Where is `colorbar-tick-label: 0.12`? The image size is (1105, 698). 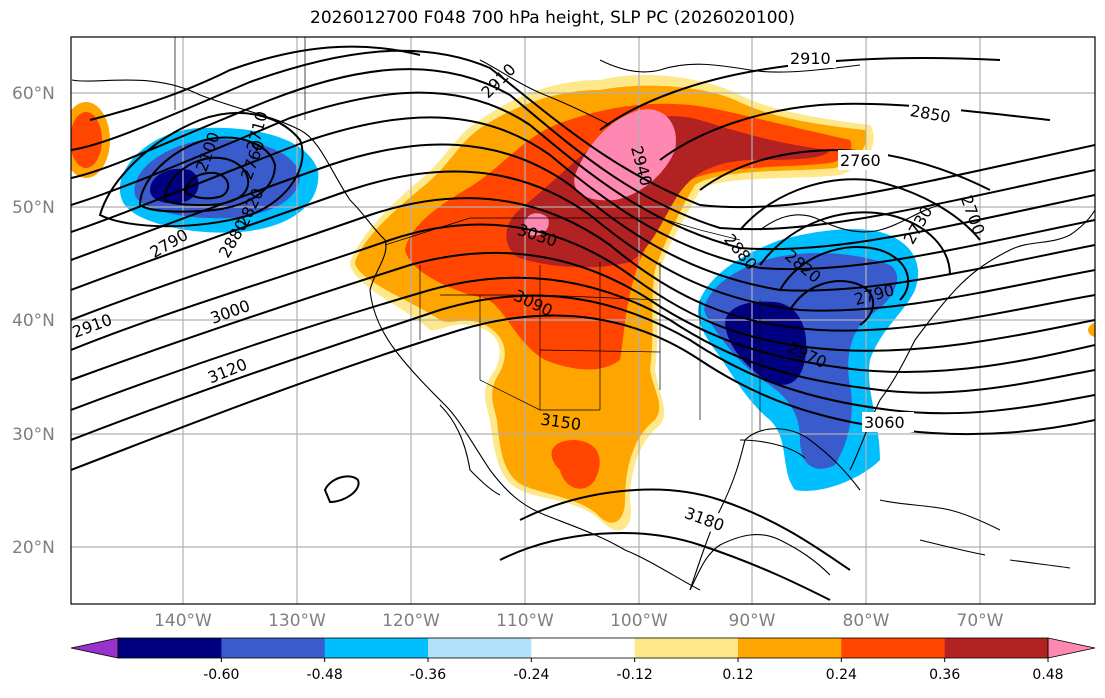
colorbar-tick-label: 0.12 is located at coordinates (737, 675).